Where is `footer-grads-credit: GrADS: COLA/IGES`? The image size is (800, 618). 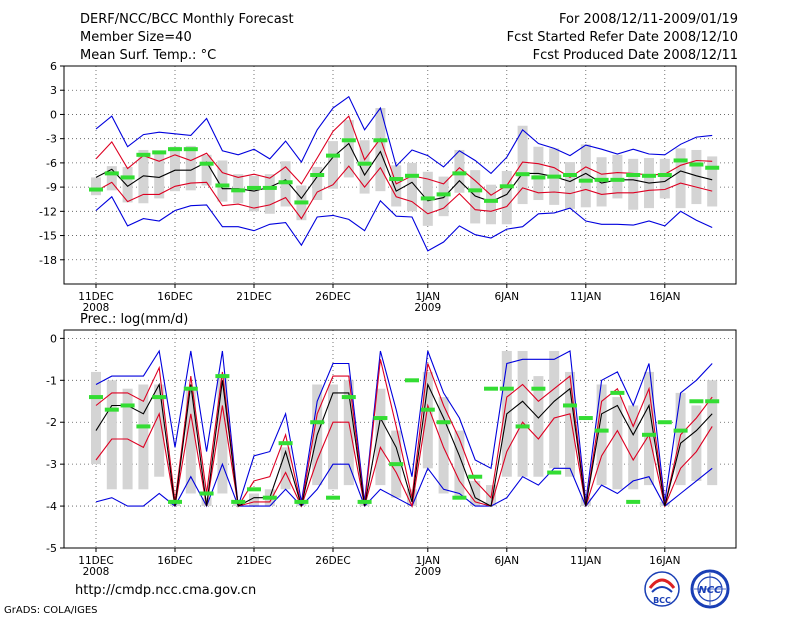 footer-grads-credit: GrADS: COLA/IGES is located at coordinates (51, 610).